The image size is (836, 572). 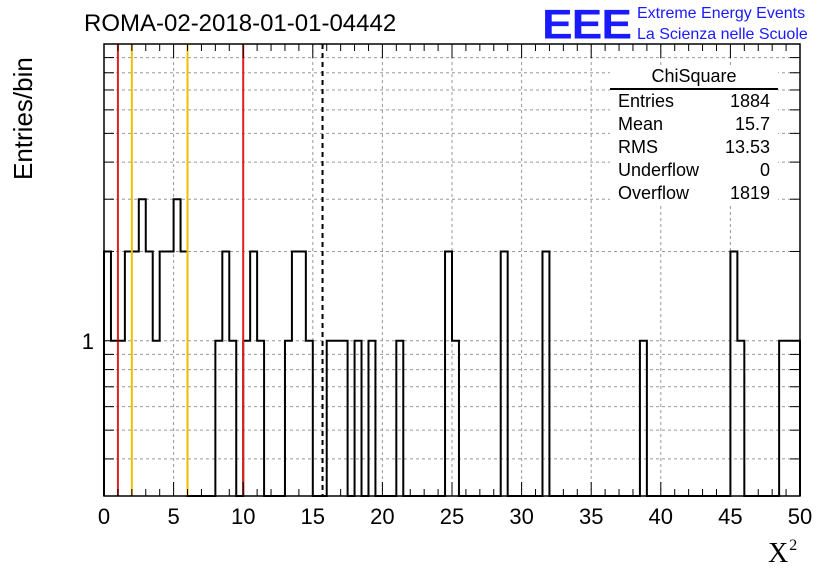 What do you see at coordinates (654, 193) in the screenshot?
I see `stats-label: Overflow` at bounding box center [654, 193].